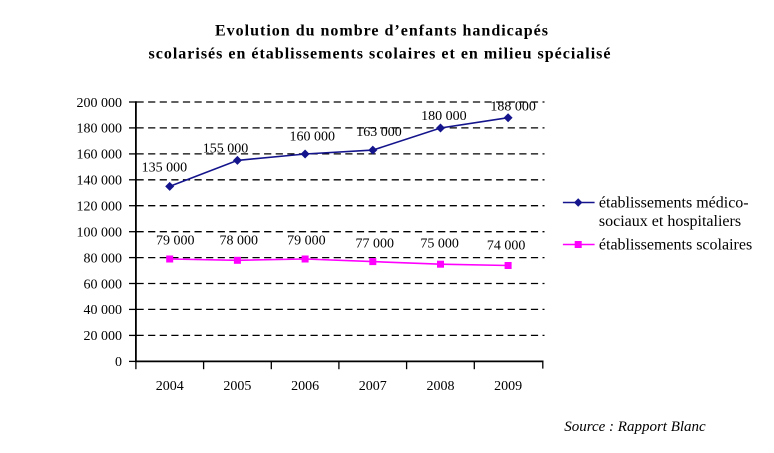  I want to click on svg-text: 40 000, so click(103, 310).